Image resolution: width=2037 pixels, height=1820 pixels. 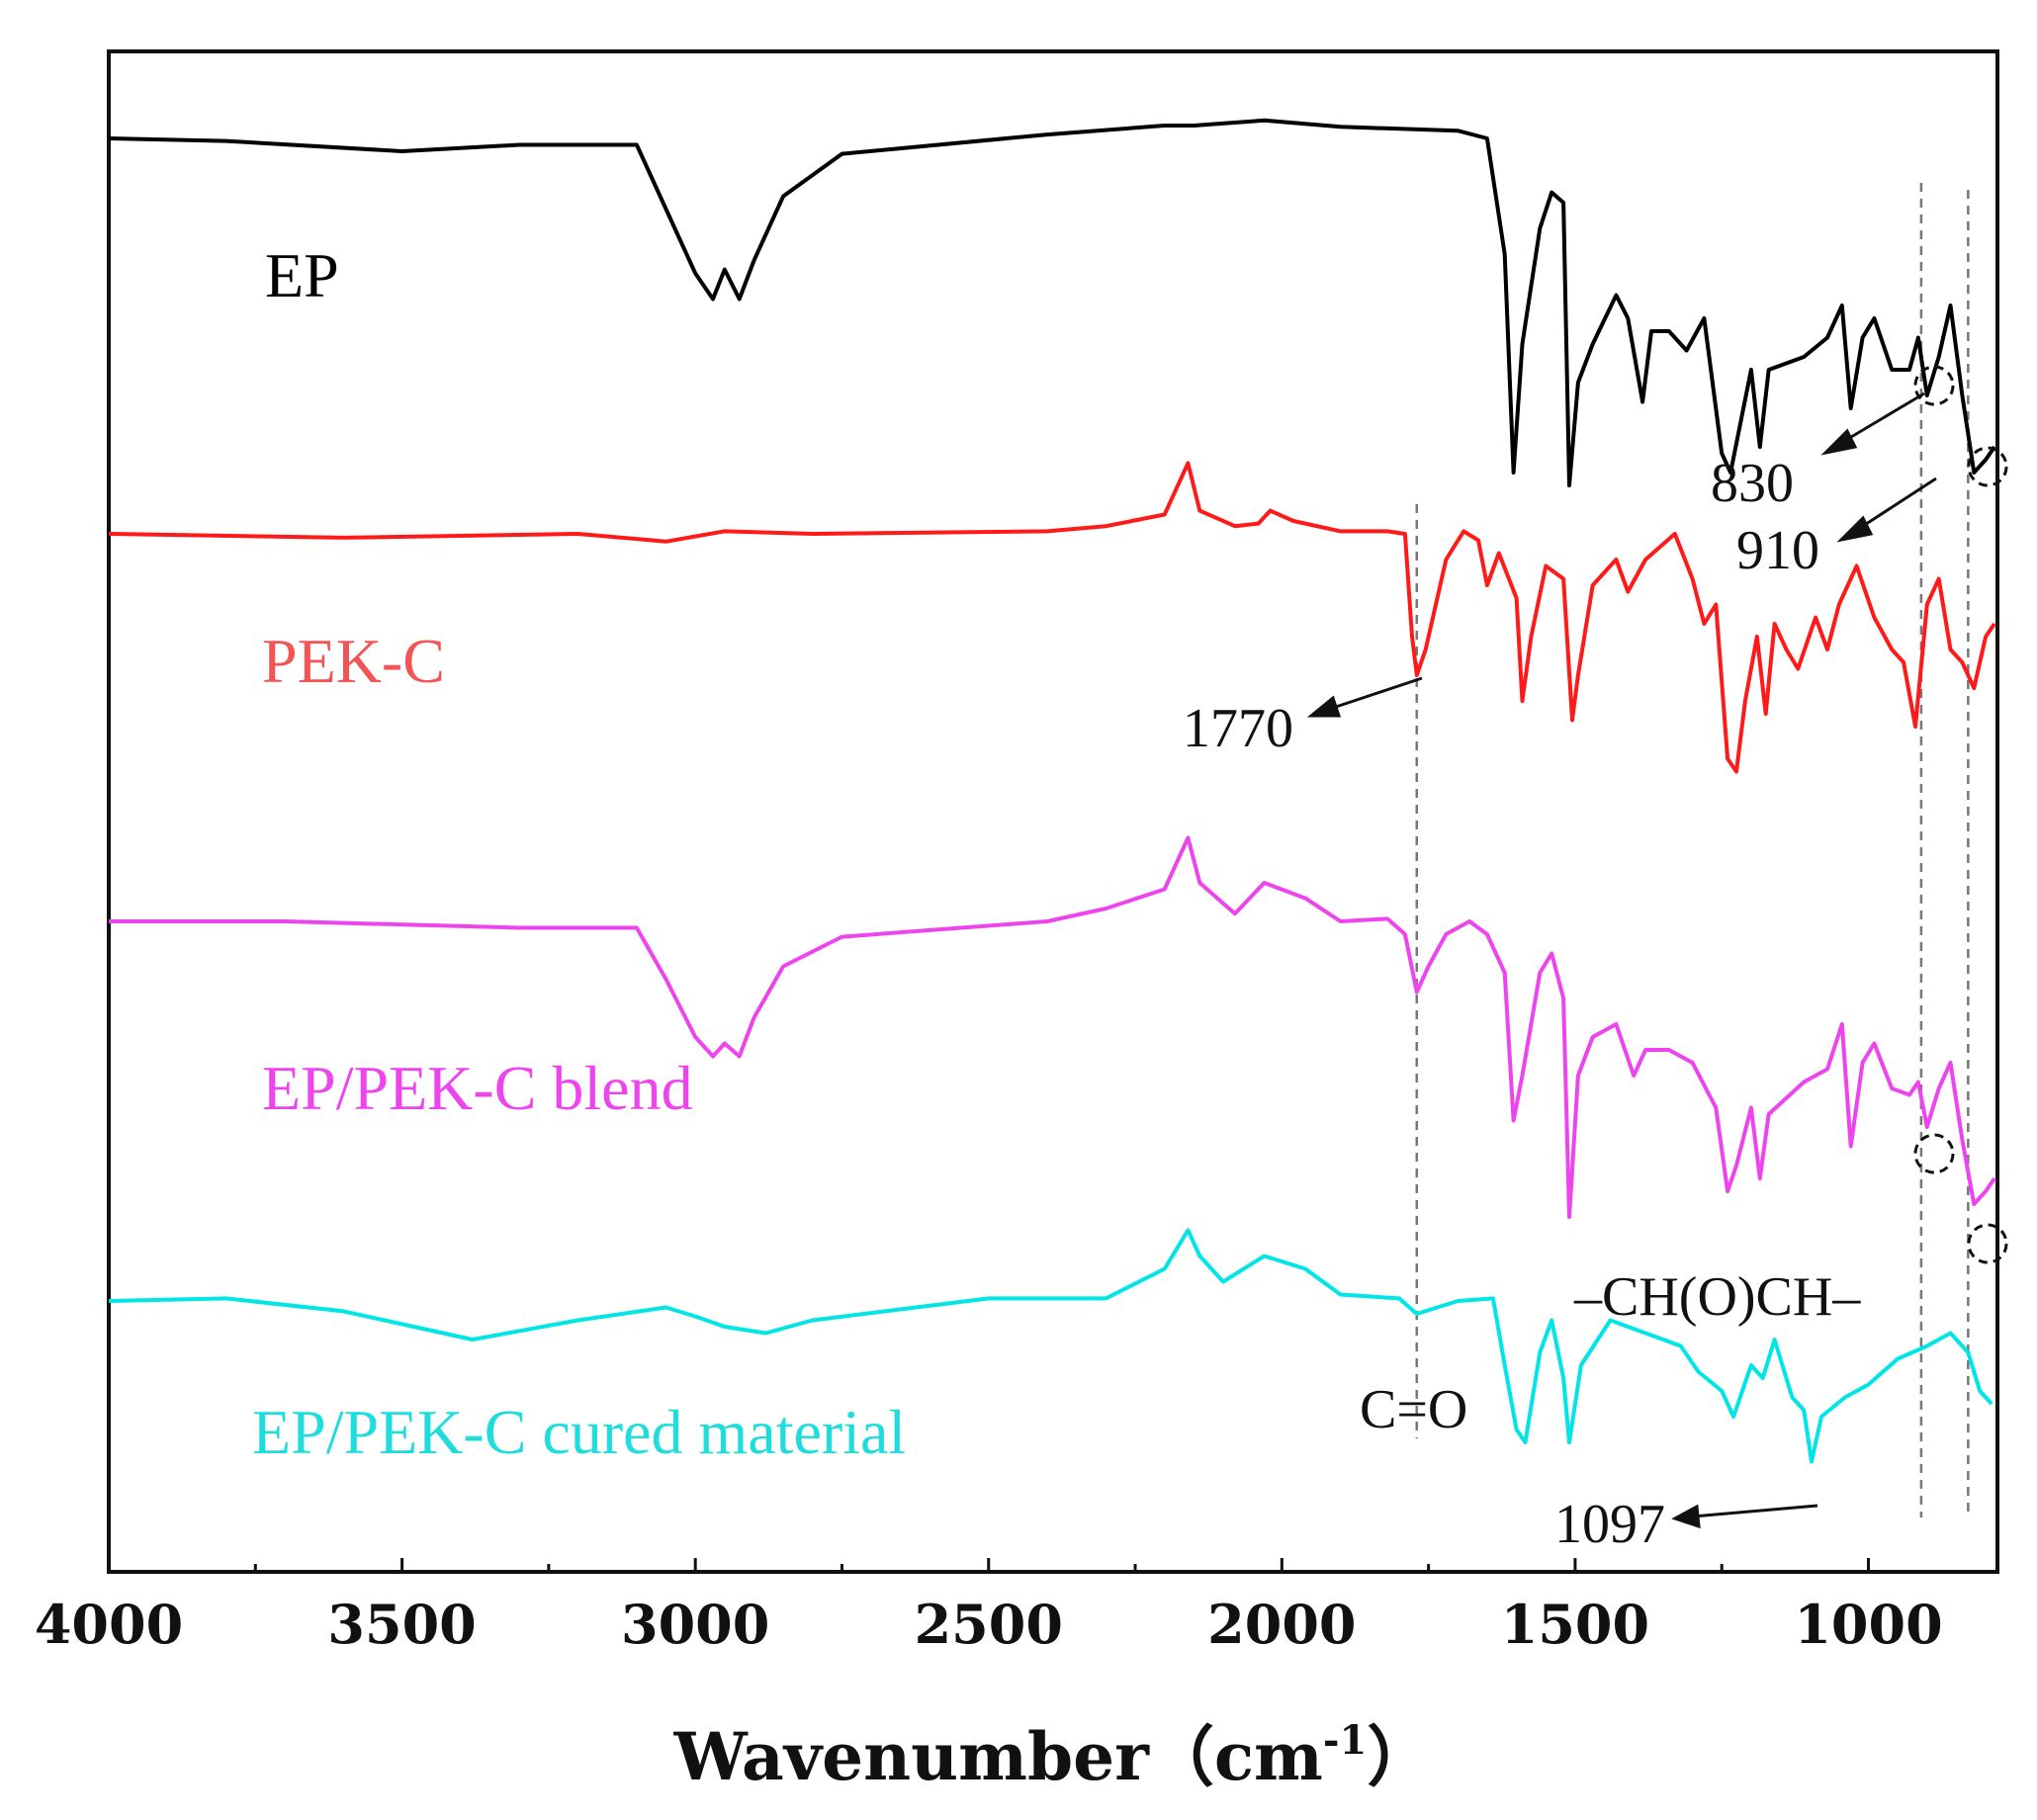 I want to click on annotation-830: 830, so click(x=1752, y=483).